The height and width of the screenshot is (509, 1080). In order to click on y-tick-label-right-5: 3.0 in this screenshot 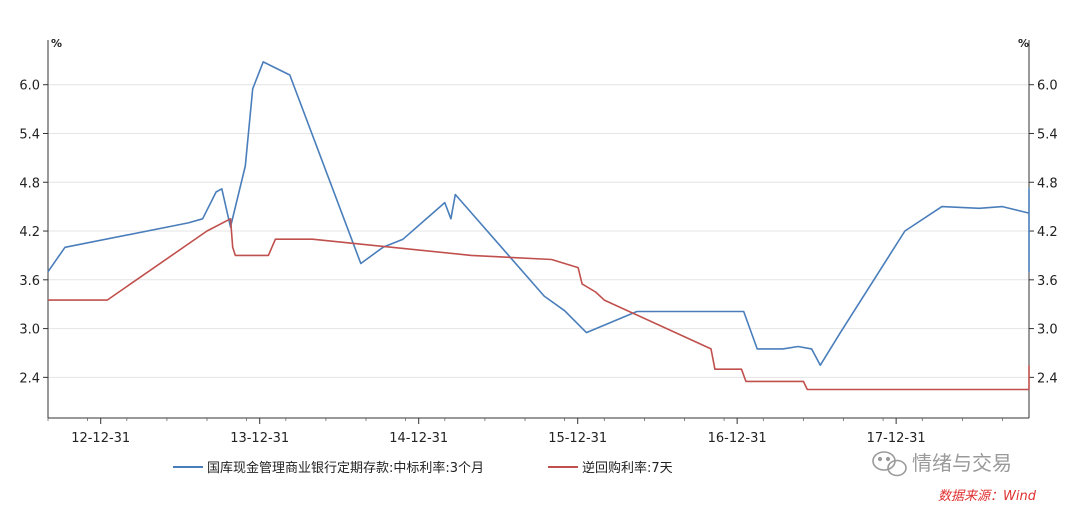, I will do `click(1047, 330)`.